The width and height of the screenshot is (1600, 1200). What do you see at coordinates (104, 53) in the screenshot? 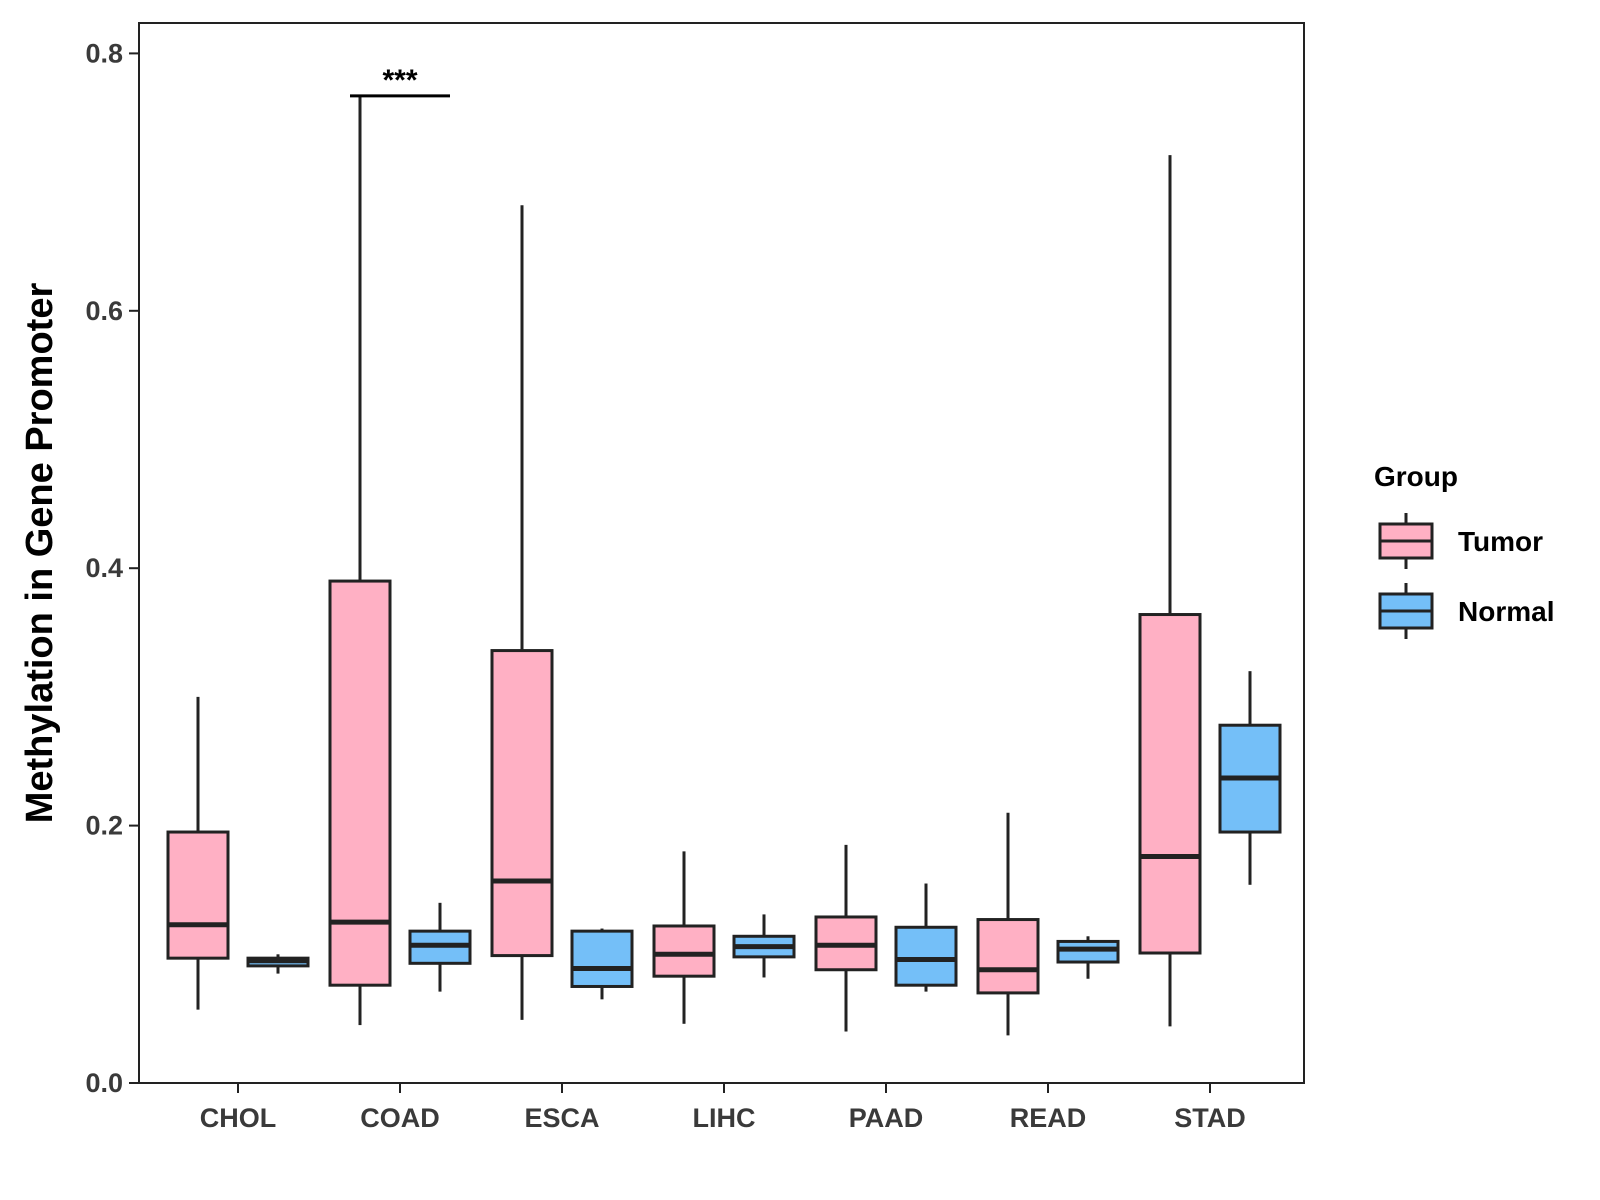
I see `y-tick-label: 0.8` at bounding box center [104, 53].